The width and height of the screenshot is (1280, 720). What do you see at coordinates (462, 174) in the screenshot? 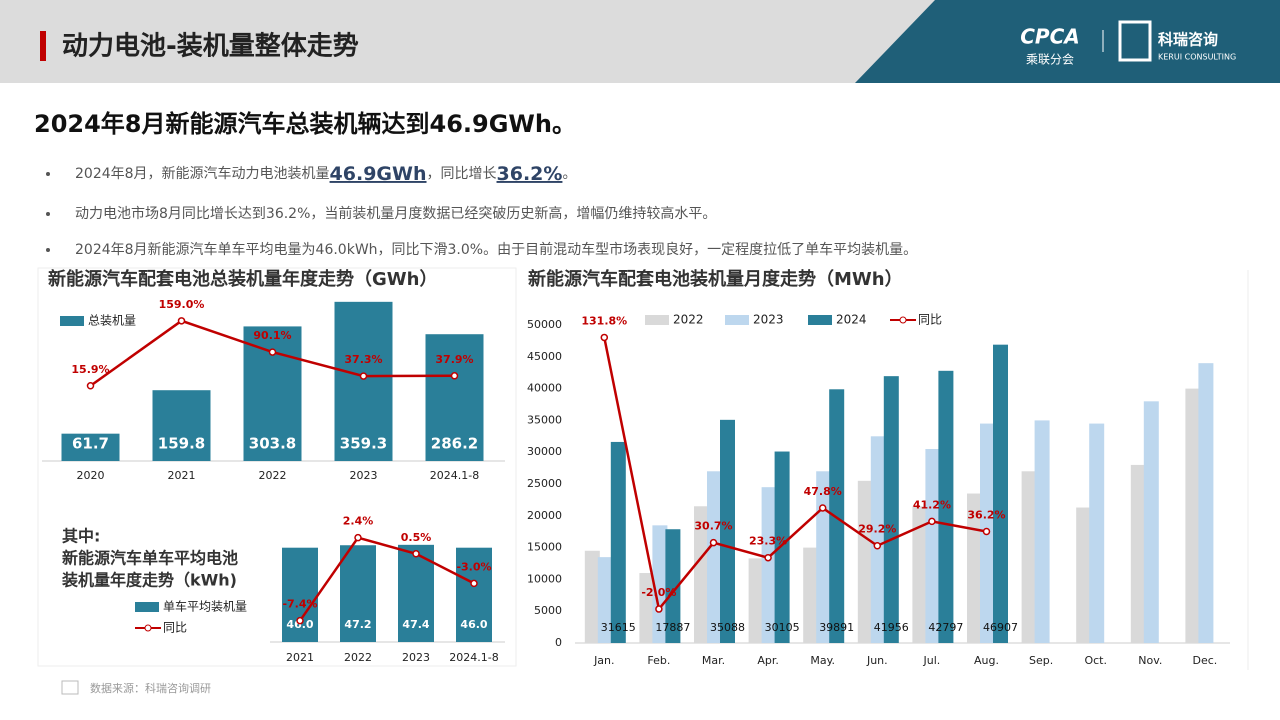
I see `bullet-text: ，同比增长` at bounding box center [462, 174].